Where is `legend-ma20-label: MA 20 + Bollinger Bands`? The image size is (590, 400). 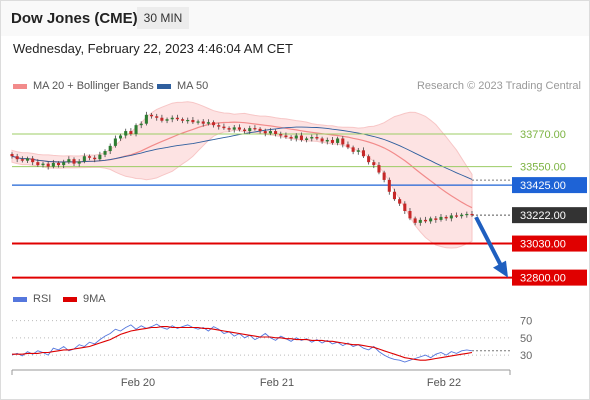
legend-ma20-label: MA 20 + Bollinger Bands is located at coordinates (93, 86).